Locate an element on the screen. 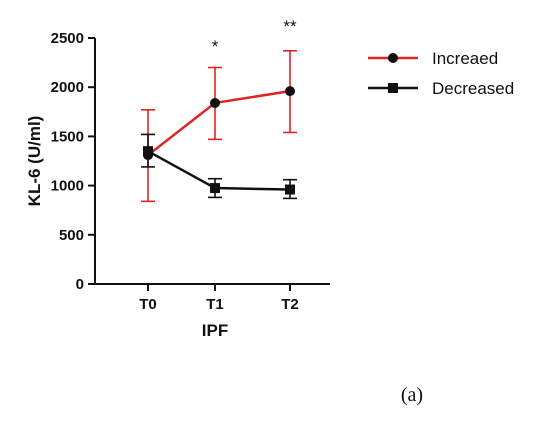 The image size is (550, 425). y-tick-label: 2000 is located at coordinates (67, 87).